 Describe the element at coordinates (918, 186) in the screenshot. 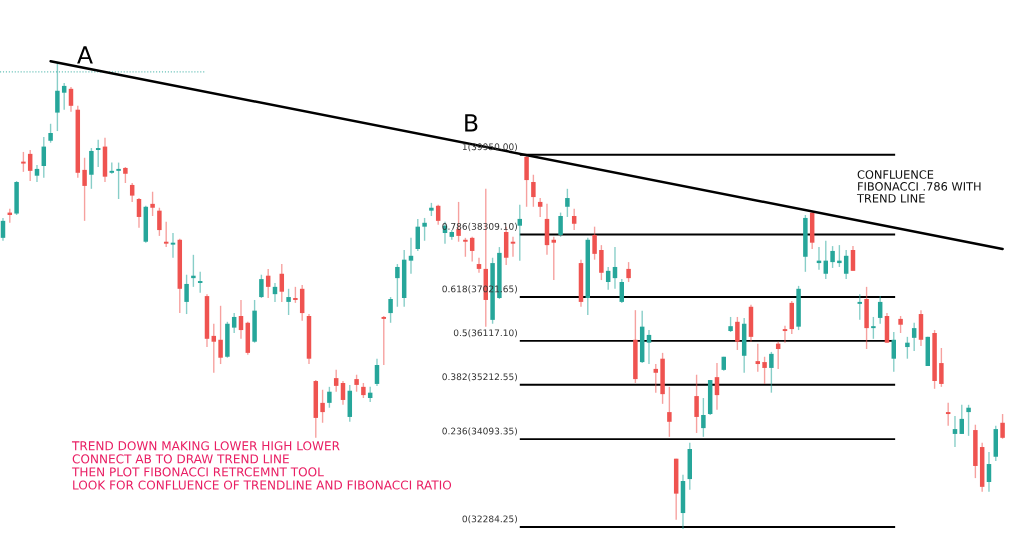

I see `annotation: CONFLUENCE FIBONACCI .786 WITH TREND LINE` at that location.